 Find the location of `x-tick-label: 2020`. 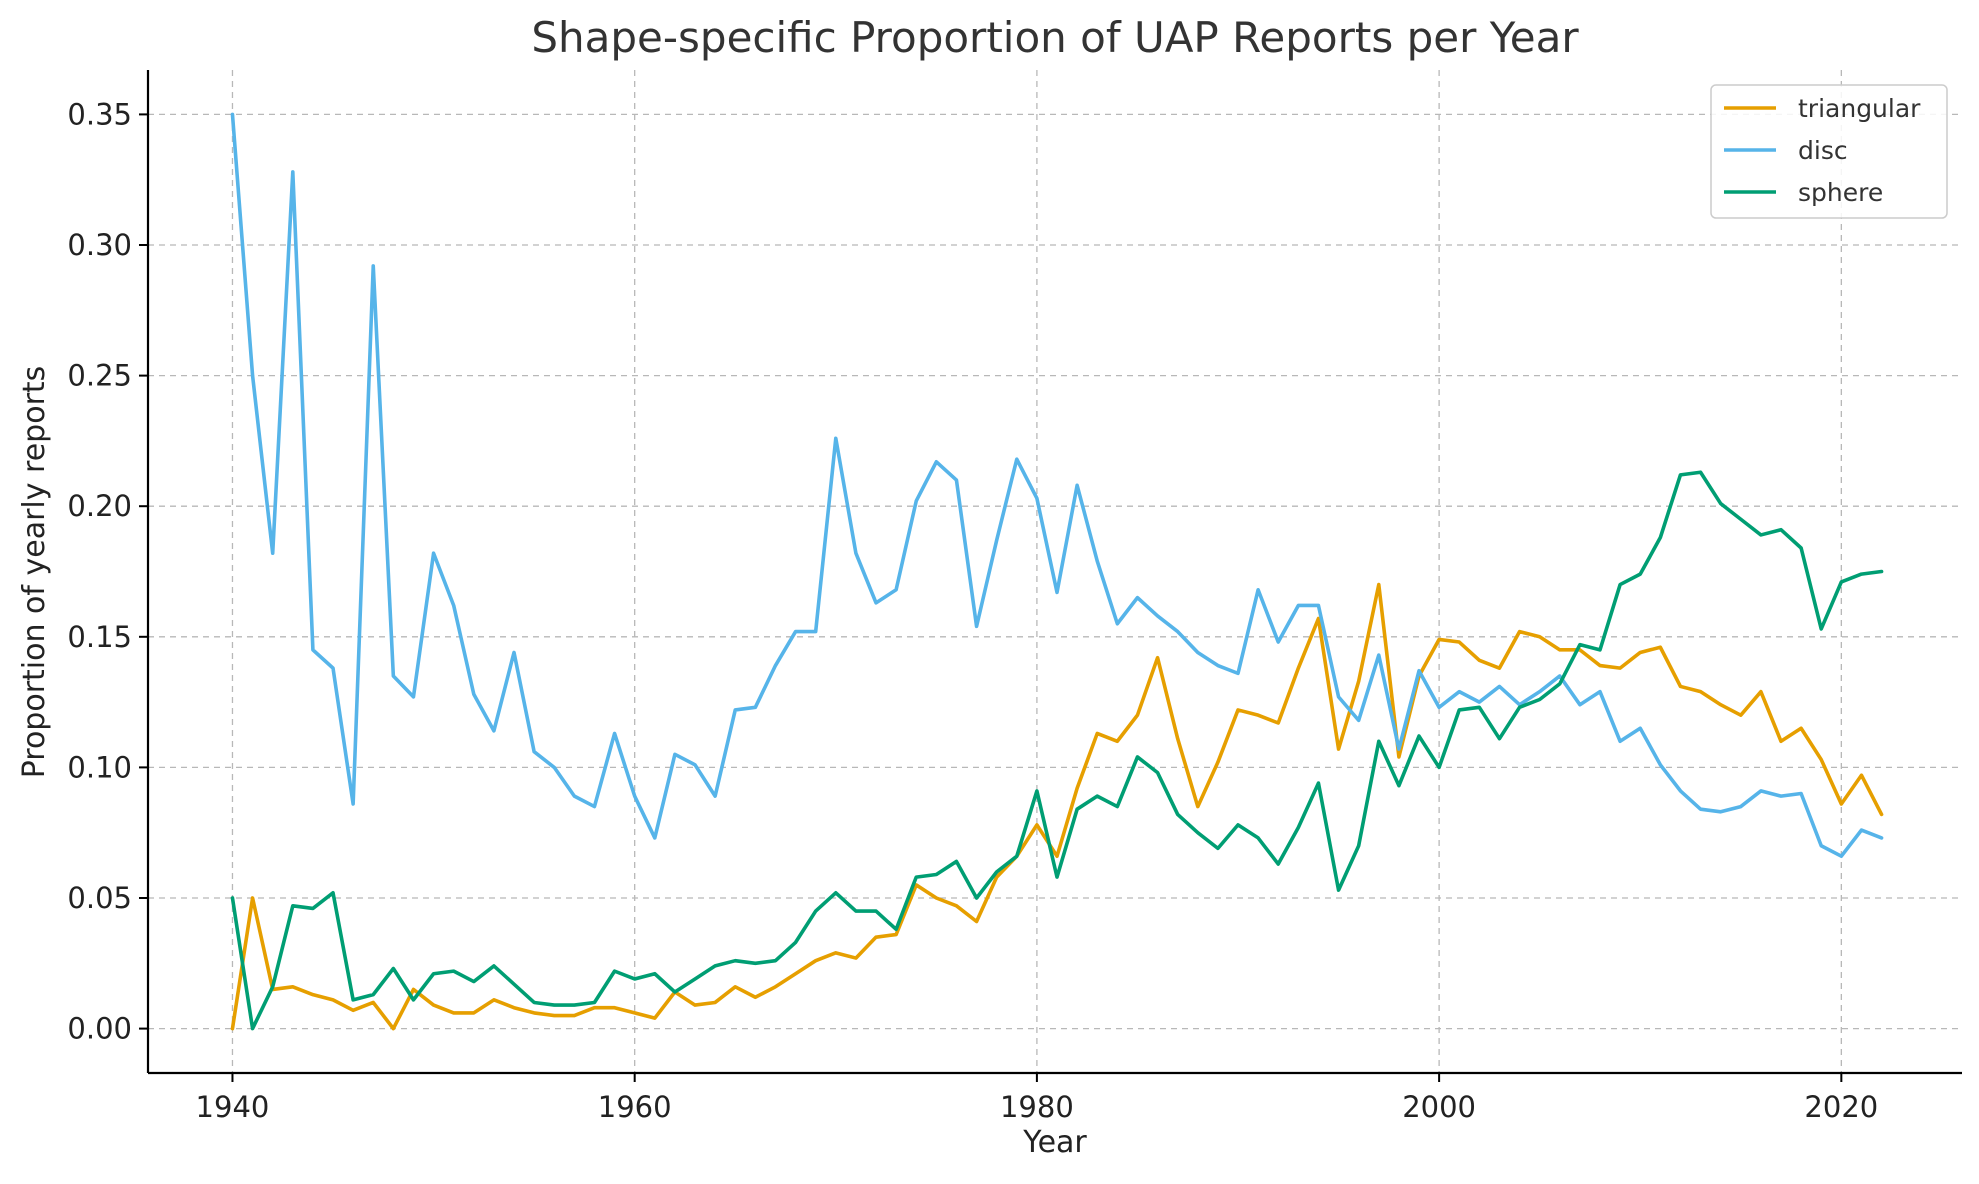

x-tick-label: 2020 is located at coordinates (1841, 1107).